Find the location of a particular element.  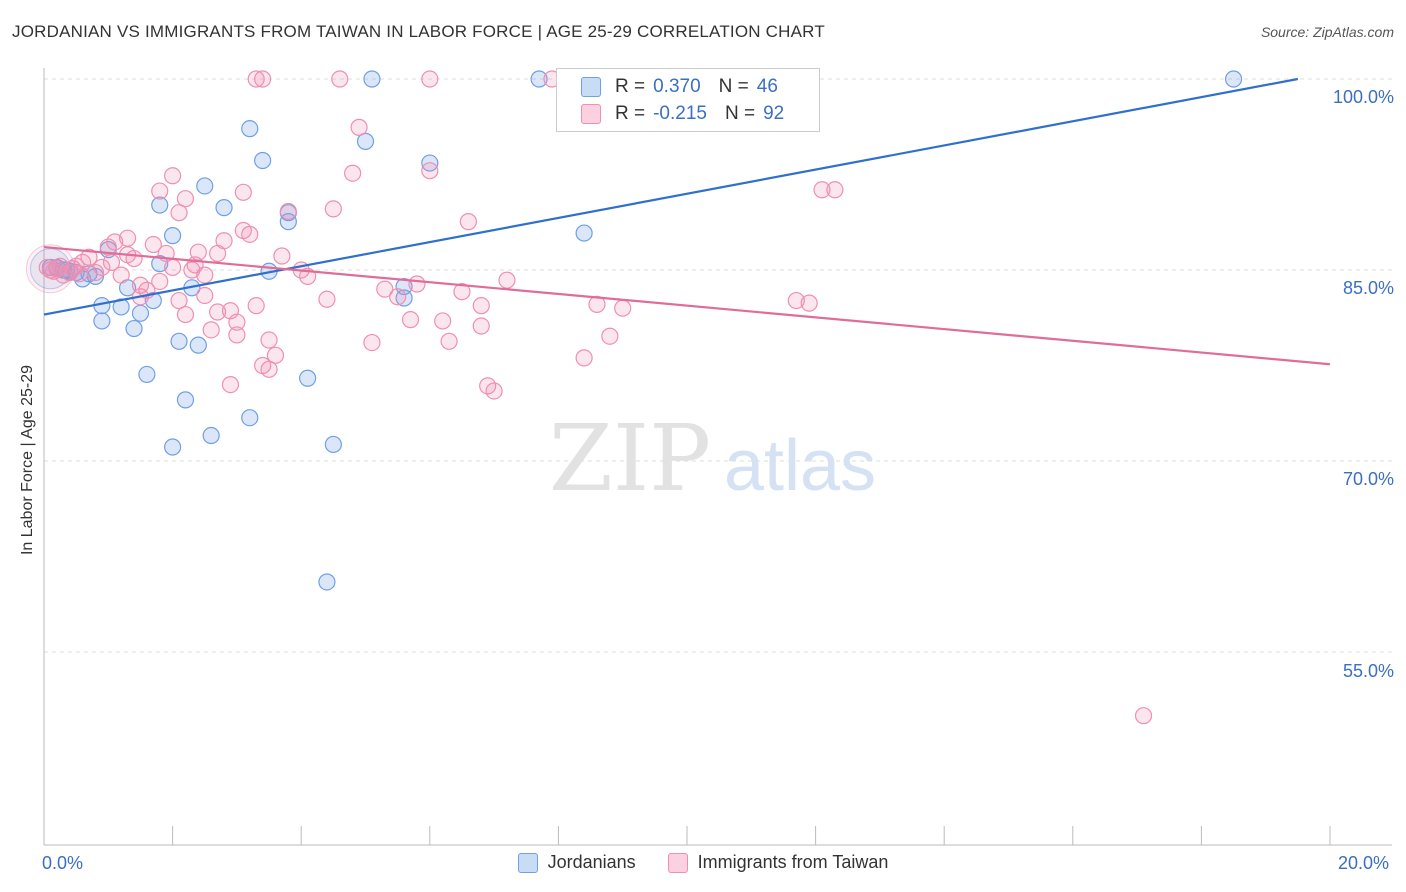

legend-label-jordanians: Jordanians is located at coordinates (591, 862).